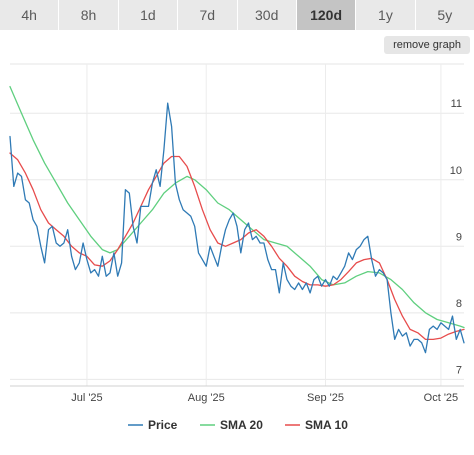 This screenshot has height=455, width=474. Describe the element at coordinates (427, 45) in the screenshot. I see `remove-graph-button: remove graph` at that location.